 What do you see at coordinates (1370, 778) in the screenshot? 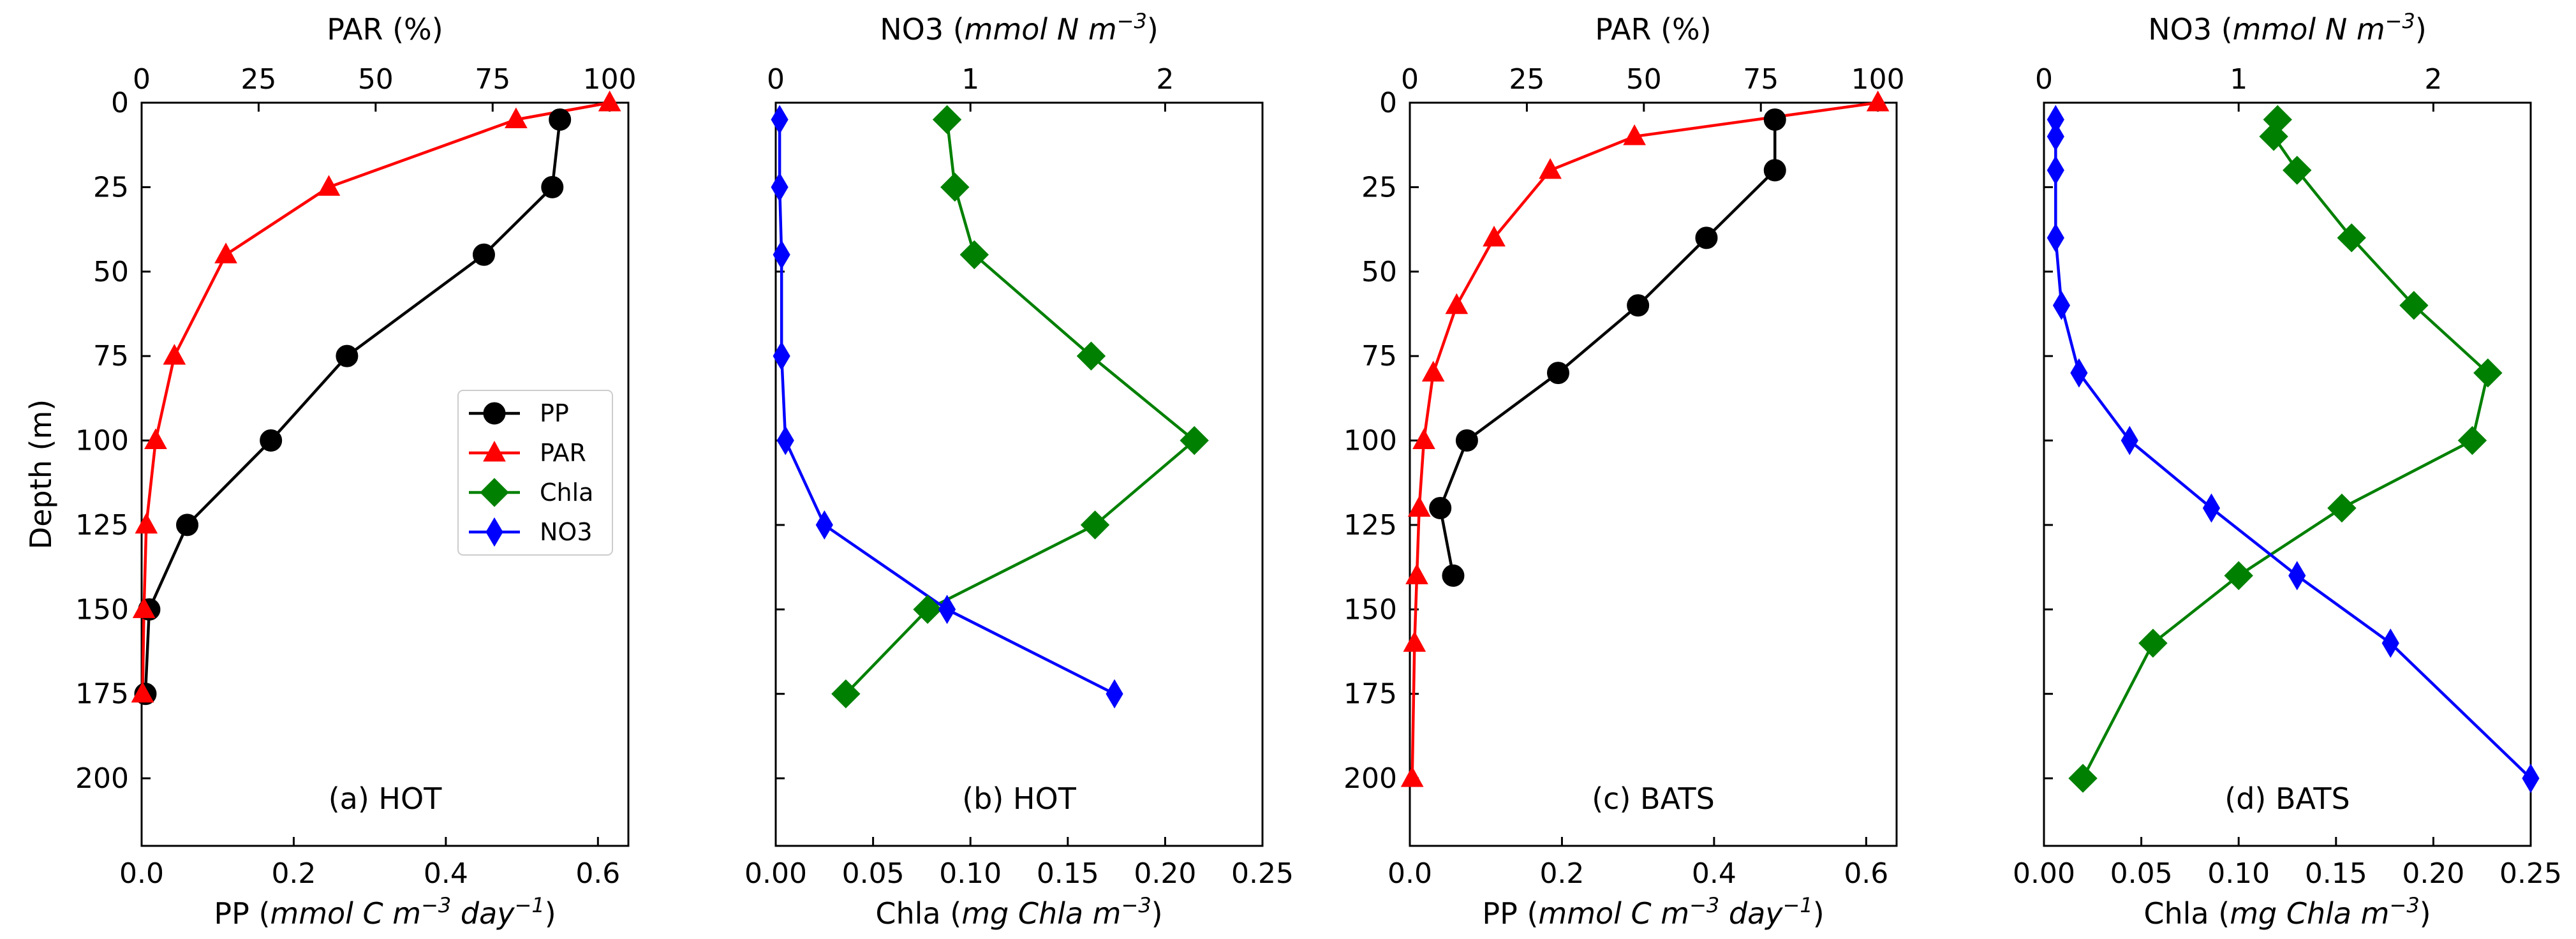
I see `y-tick-label: 200` at bounding box center [1370, 778].